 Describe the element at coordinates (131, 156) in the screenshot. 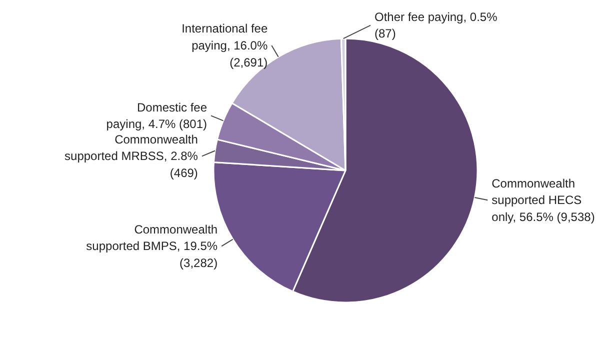

I see `slice-label: Commonwealth supported MRBSS, 2.8% (469)` at that location.